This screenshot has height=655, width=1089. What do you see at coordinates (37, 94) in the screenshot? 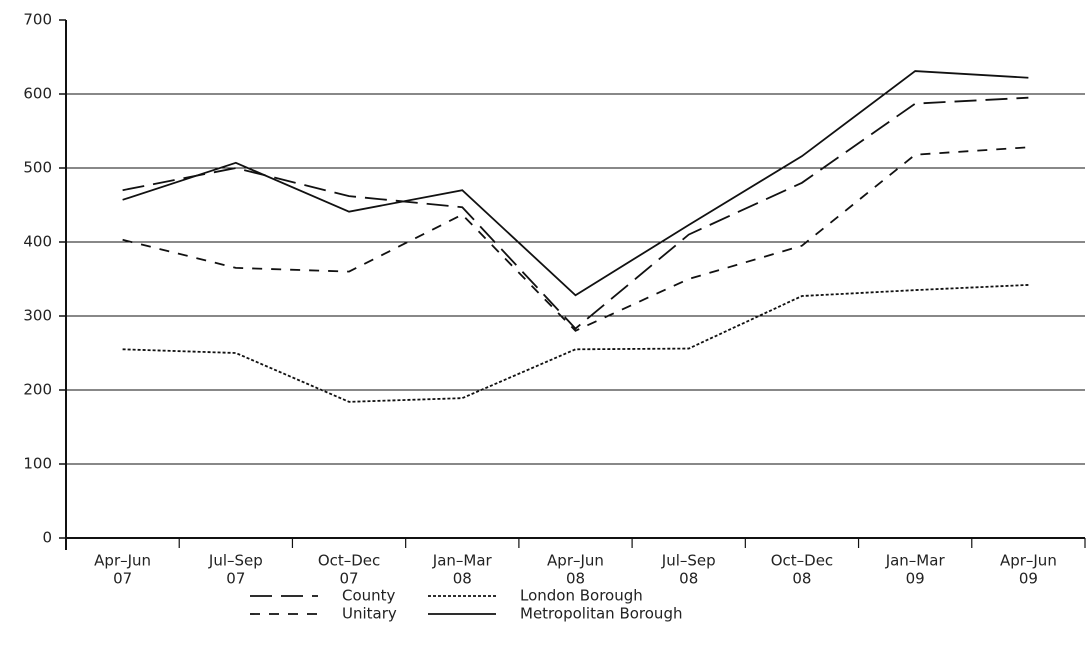
I see `y-tick-label: 600` at bounding box center [37, 94].